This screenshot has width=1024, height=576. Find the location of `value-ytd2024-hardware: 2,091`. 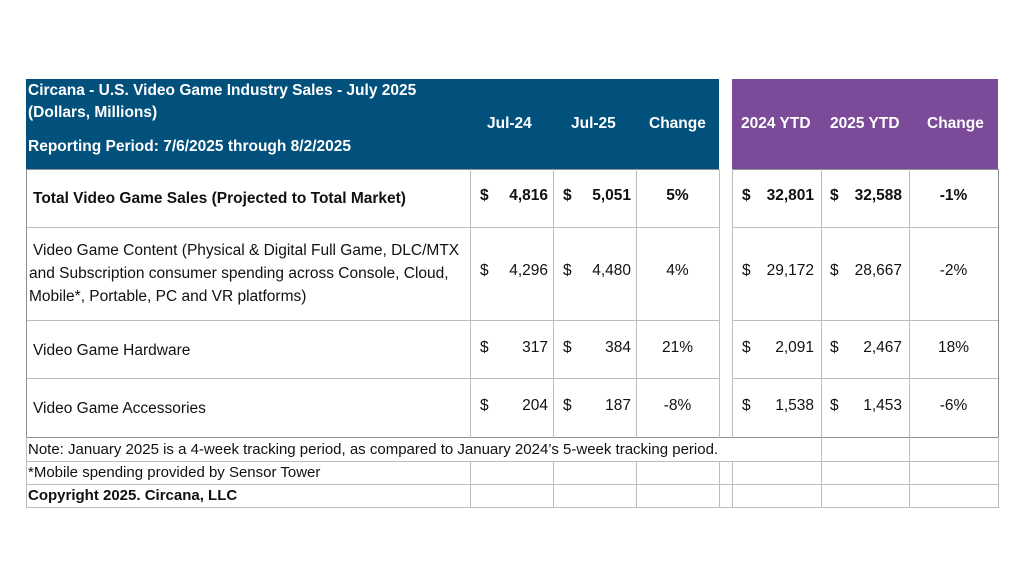

value-ytd2024-hardware: 2,091 is located at coordinates (794, 347).